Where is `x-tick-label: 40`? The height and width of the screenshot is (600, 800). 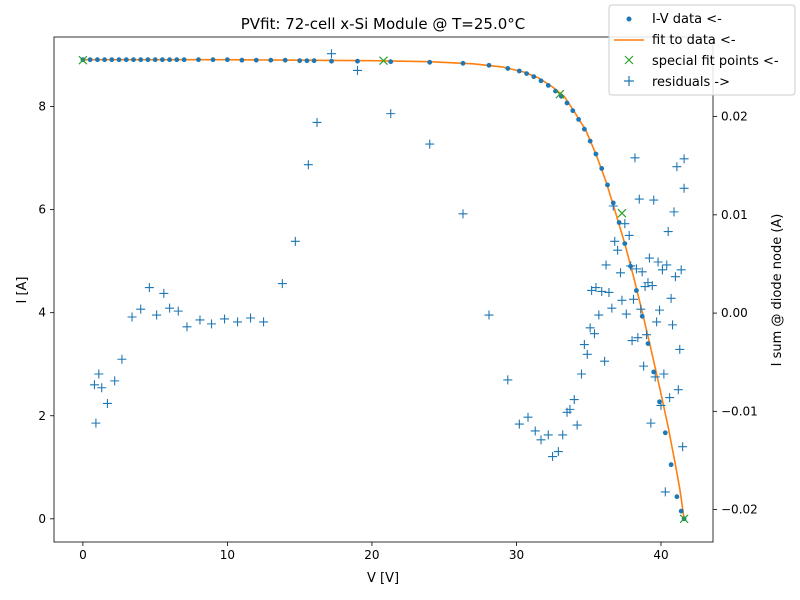 x-tick-label: 40 is located at coordinates (660, 555).